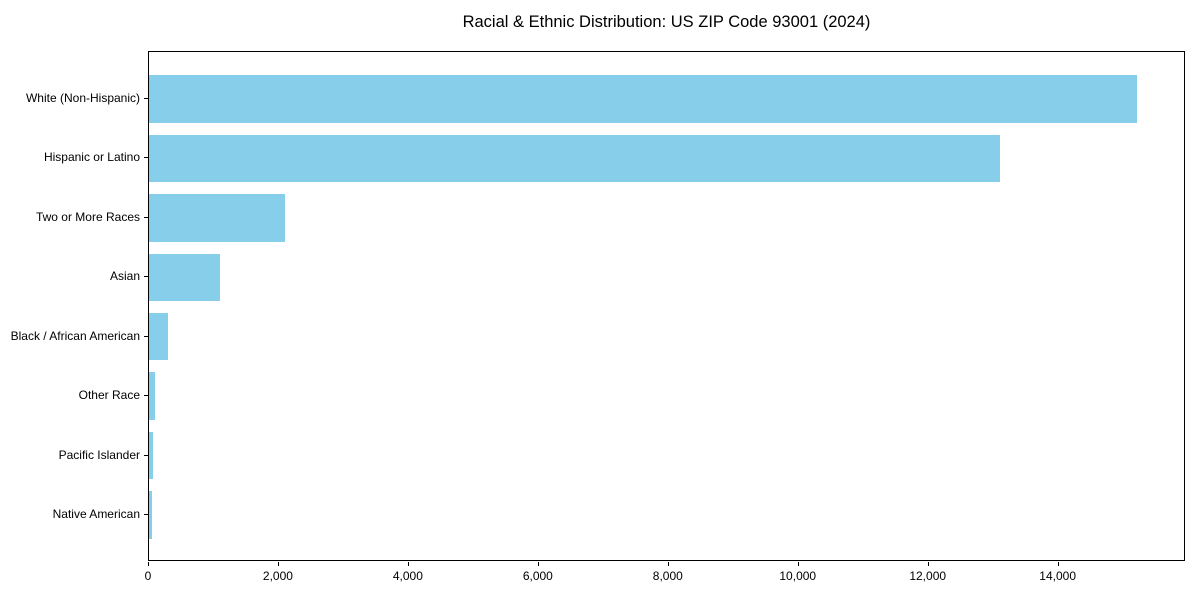 This screenshot has height=600, width=1200. What do you see at coordinates (152, 396) in the screenshot?
I see `bar-other-race` at bounding box center [152, 396].